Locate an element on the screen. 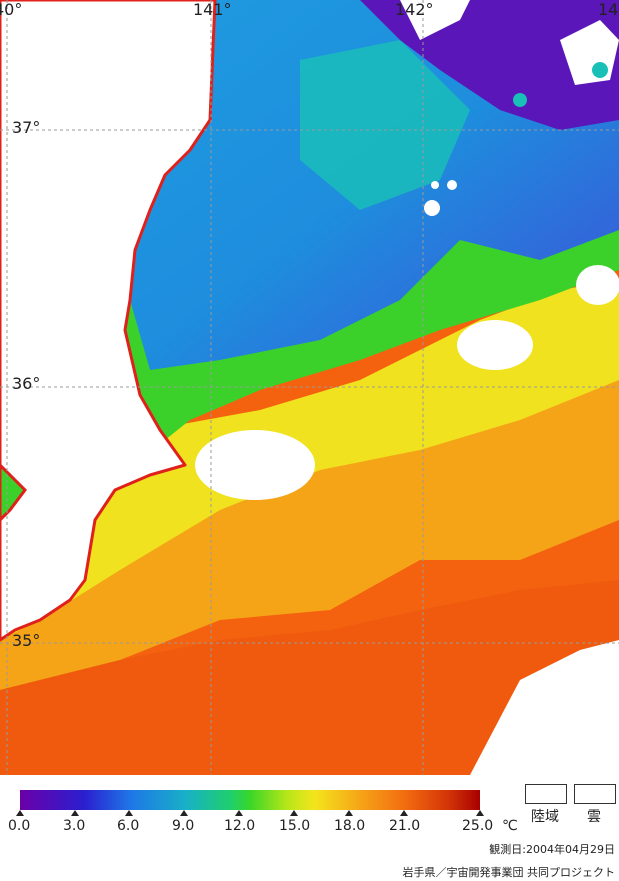 The image size is (619, 881). credit-text: 岩手県／宇宙開発事業団 共同プロジェクト is located at coordinates (509, 872).